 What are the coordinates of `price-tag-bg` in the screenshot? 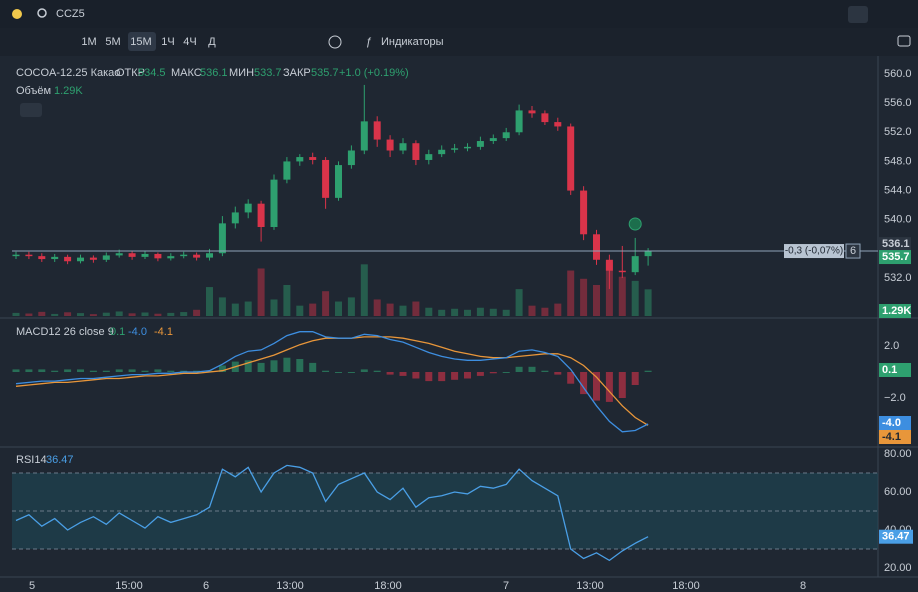 It's located at (895, 257).